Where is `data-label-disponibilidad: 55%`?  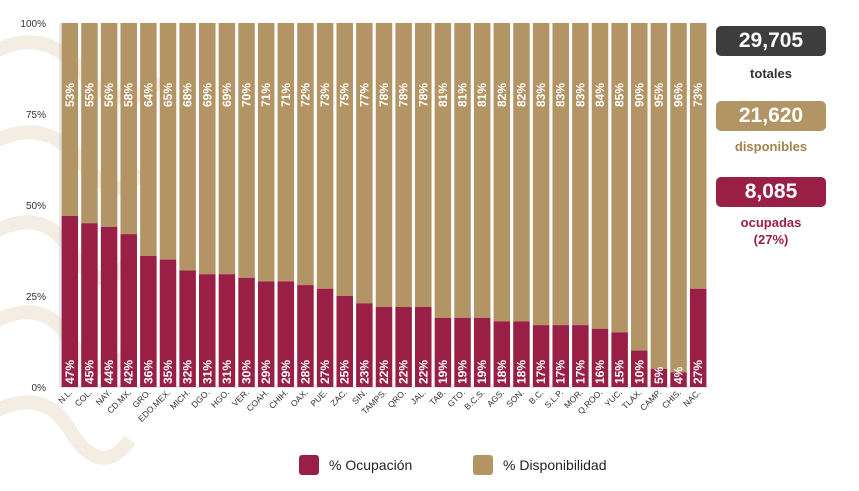
data-label-disponibilidad: 55% is located at coordinates (89, 95).